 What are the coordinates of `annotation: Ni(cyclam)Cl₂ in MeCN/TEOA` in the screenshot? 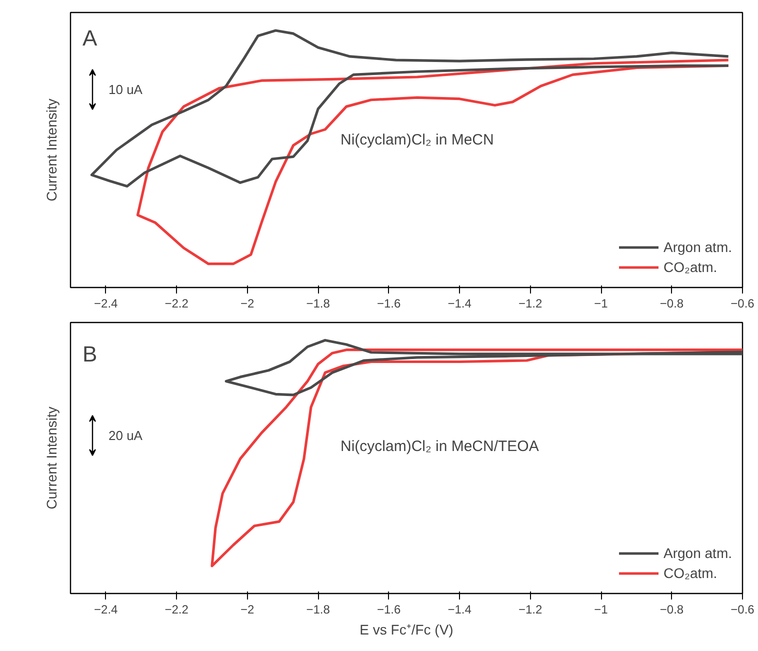 It's located at (439, 446).